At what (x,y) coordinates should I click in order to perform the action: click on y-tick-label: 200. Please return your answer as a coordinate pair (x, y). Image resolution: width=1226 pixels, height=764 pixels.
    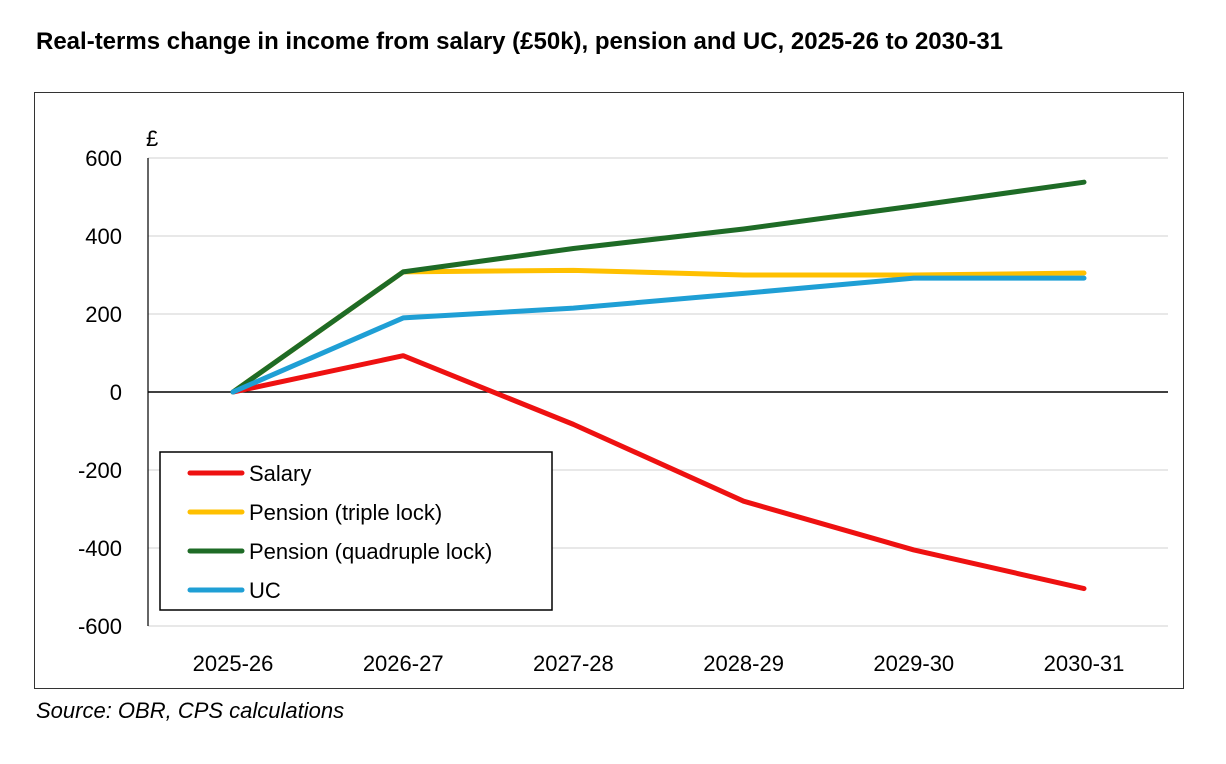
    Looking at the image, I should click on (103, 314).